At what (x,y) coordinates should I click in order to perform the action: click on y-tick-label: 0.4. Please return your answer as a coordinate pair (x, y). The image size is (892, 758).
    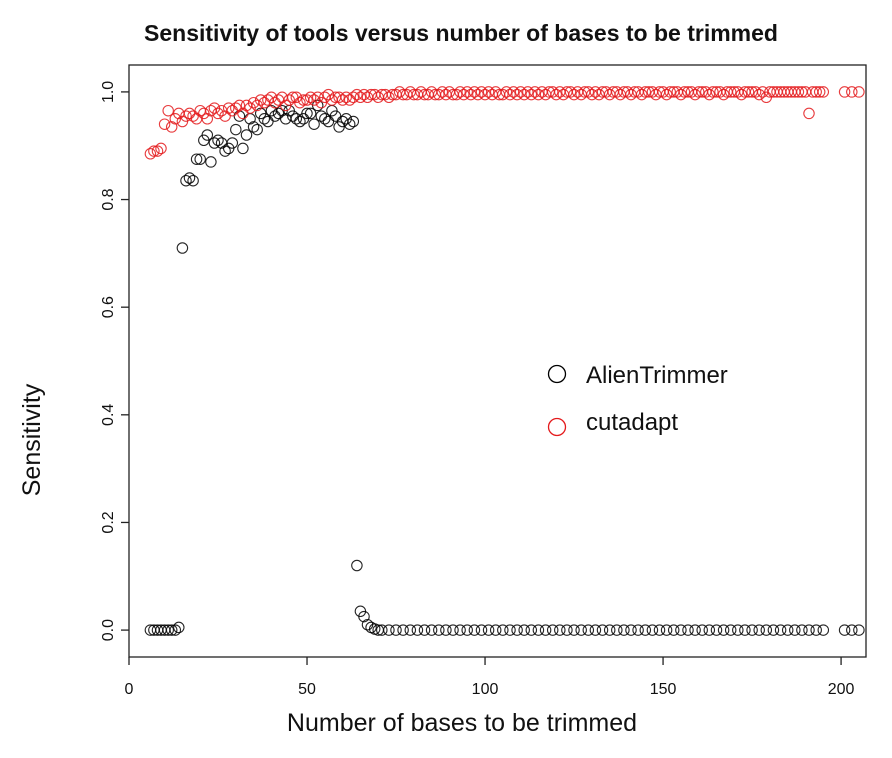
    Looking at the image, I should click on (108, 415).